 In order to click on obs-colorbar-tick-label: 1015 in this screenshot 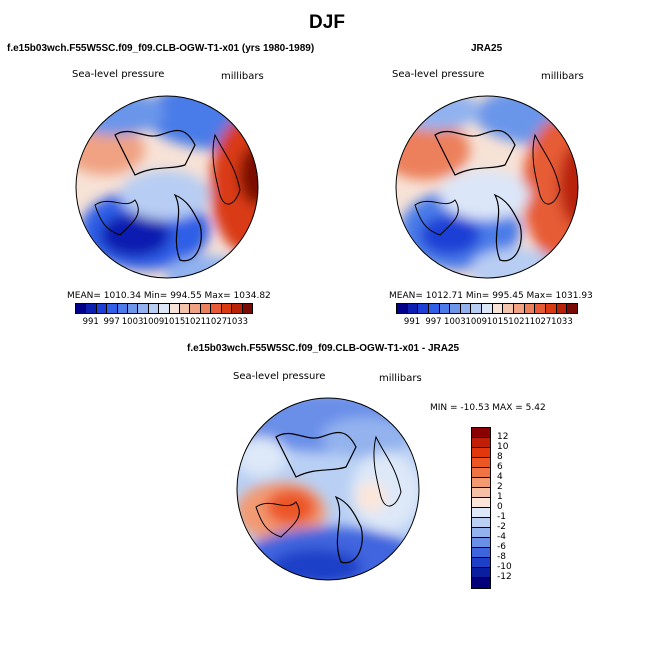, I will do `click(497, 322)`.